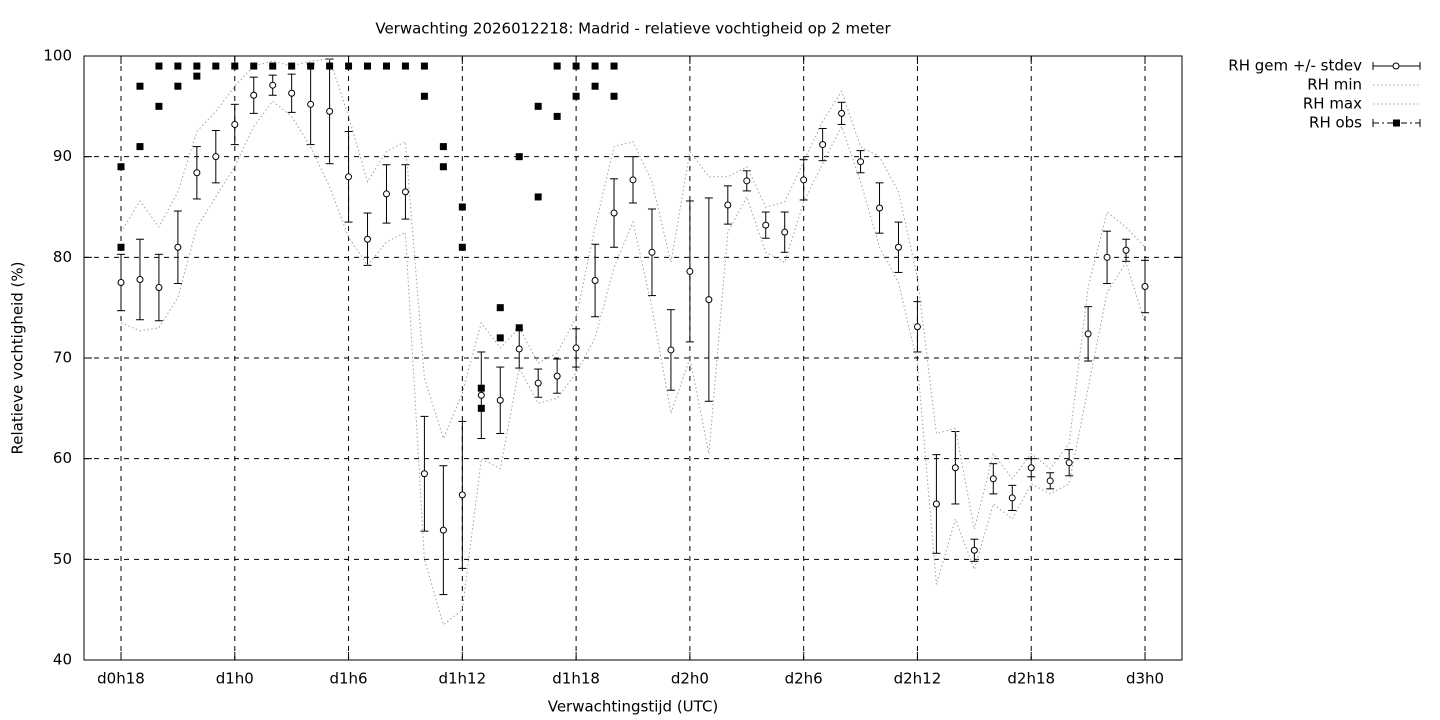  What do you see at coordinates (1334, 85) in the screenshot?
I see `legend-label: RH min` at bounding box center [1334, 85].